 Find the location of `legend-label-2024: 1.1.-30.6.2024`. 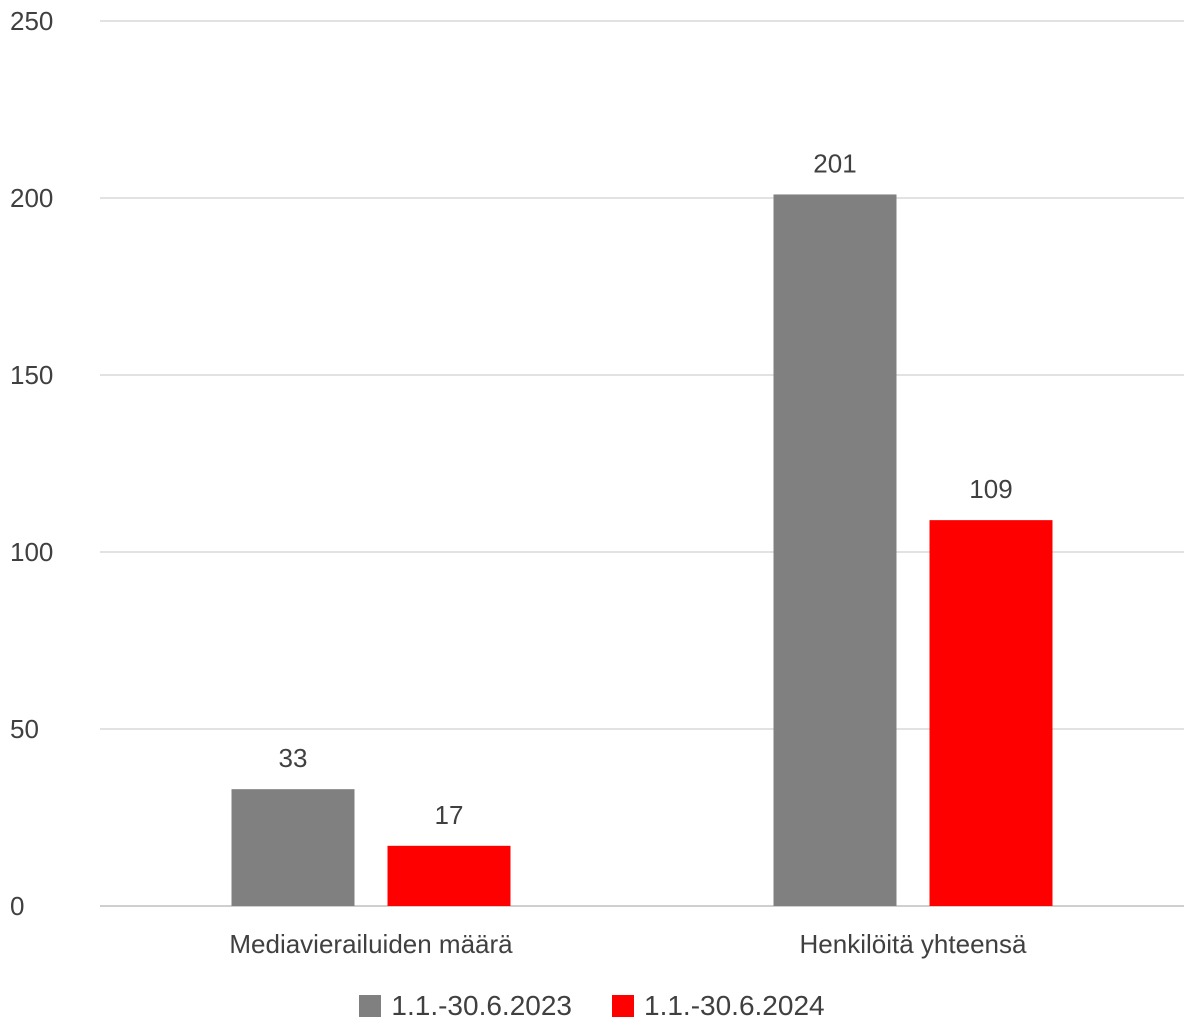

legend-label-2024: 1.1.-30.6.2024 is located at coordinates (734, 1005).